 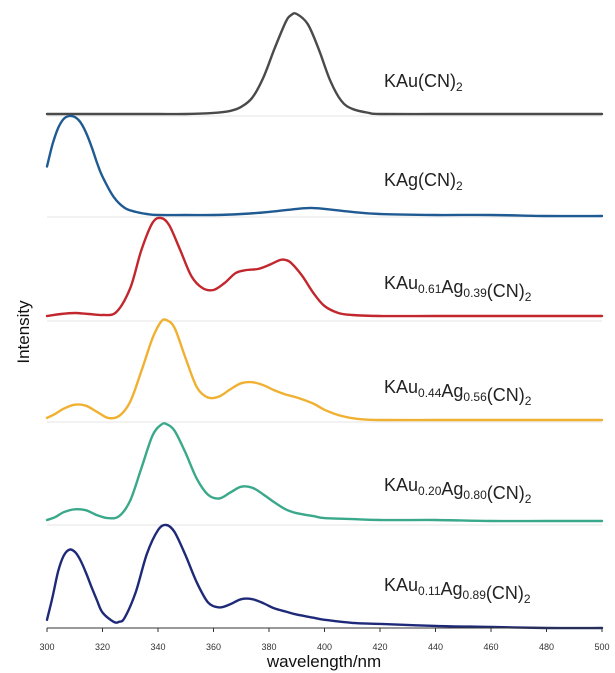 What do you see at coordinates (268, 647) in the screenshot?
I see `x-tick-label-380: 380` at bounding box center [268, 647].